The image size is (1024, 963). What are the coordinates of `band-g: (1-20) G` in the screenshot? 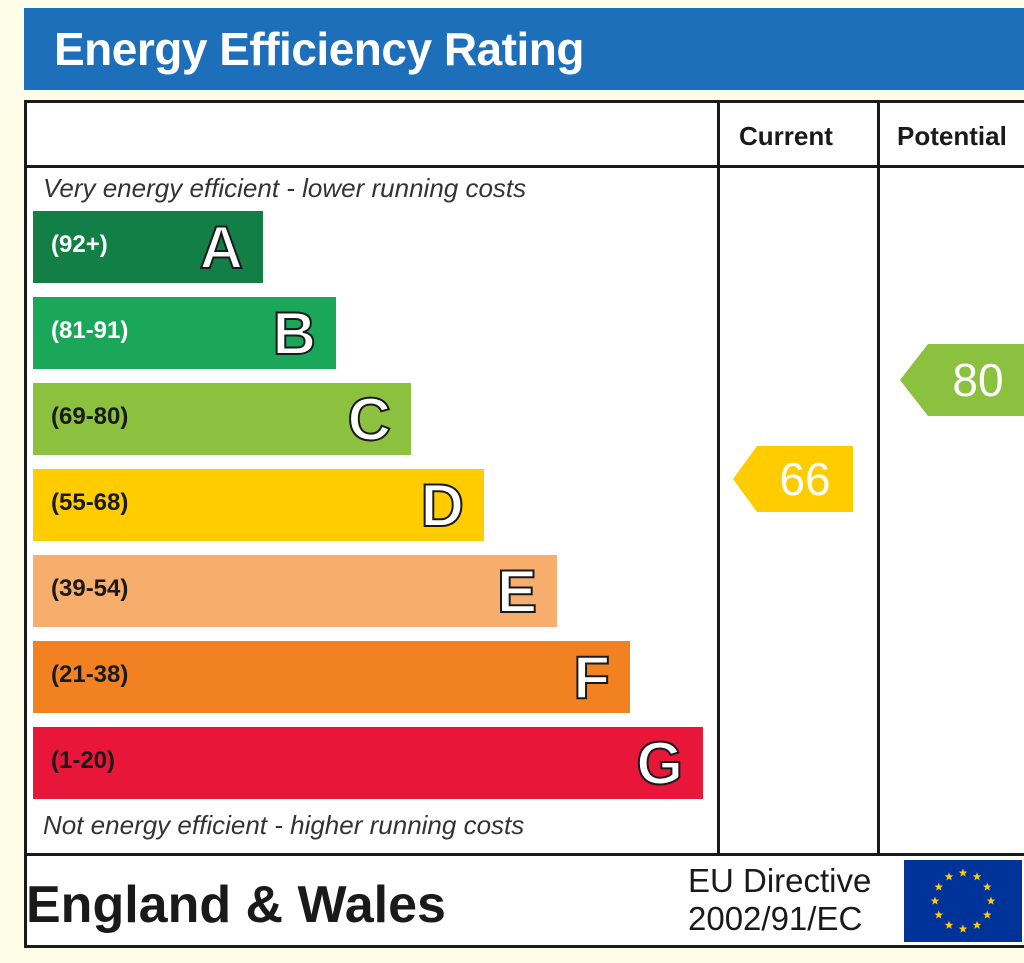 It's located at (368, 763).